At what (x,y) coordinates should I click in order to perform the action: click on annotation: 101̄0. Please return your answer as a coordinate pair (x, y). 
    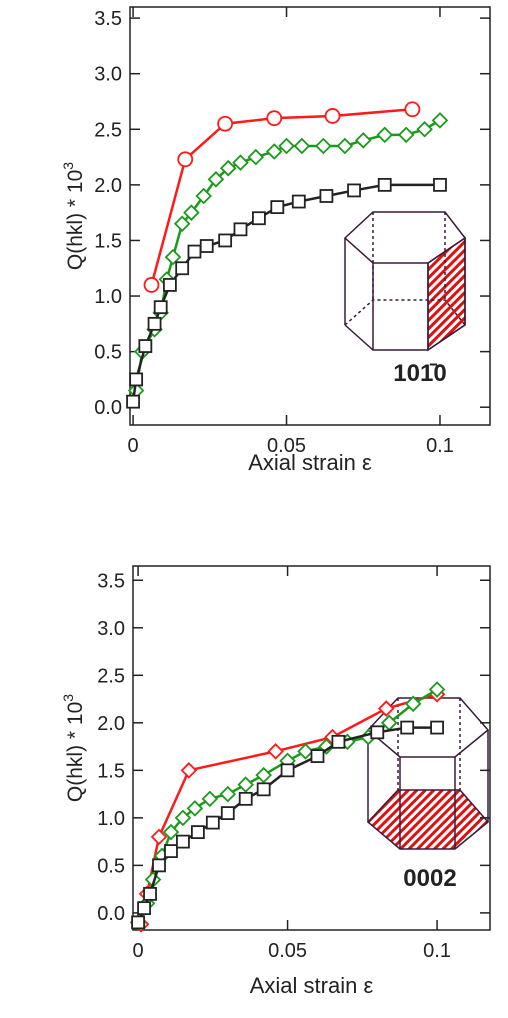
    Looking at the image, I should click on (419, 373).